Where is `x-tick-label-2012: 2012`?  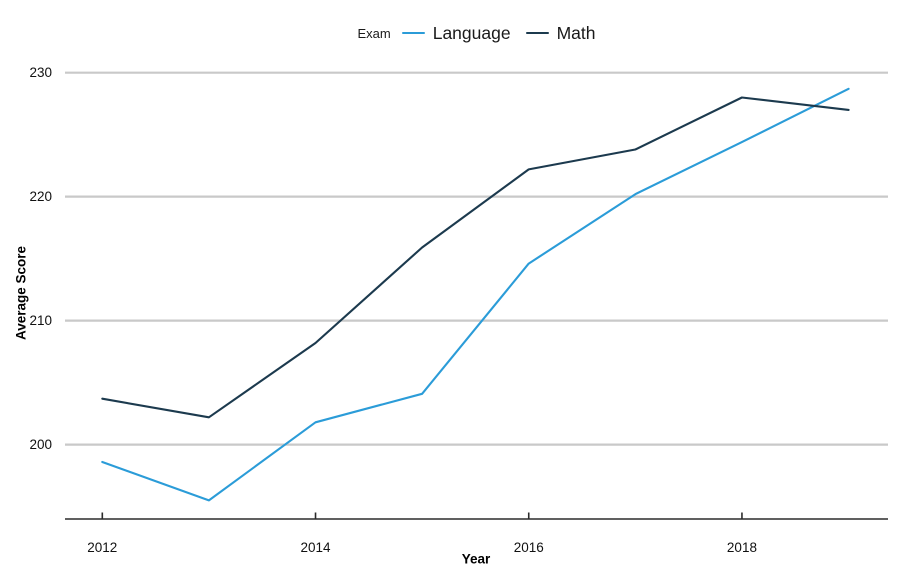
x-tick-label-2012: 2012 is located at coordinates (102, 547).